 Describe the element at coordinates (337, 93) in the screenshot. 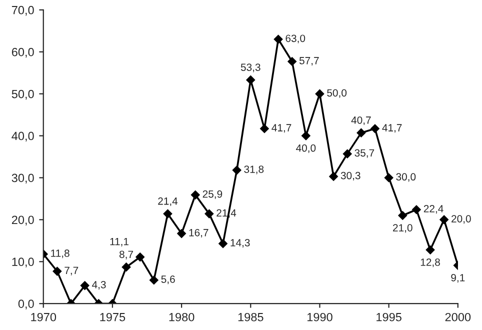

I see `data-label: 50,0` at that location.